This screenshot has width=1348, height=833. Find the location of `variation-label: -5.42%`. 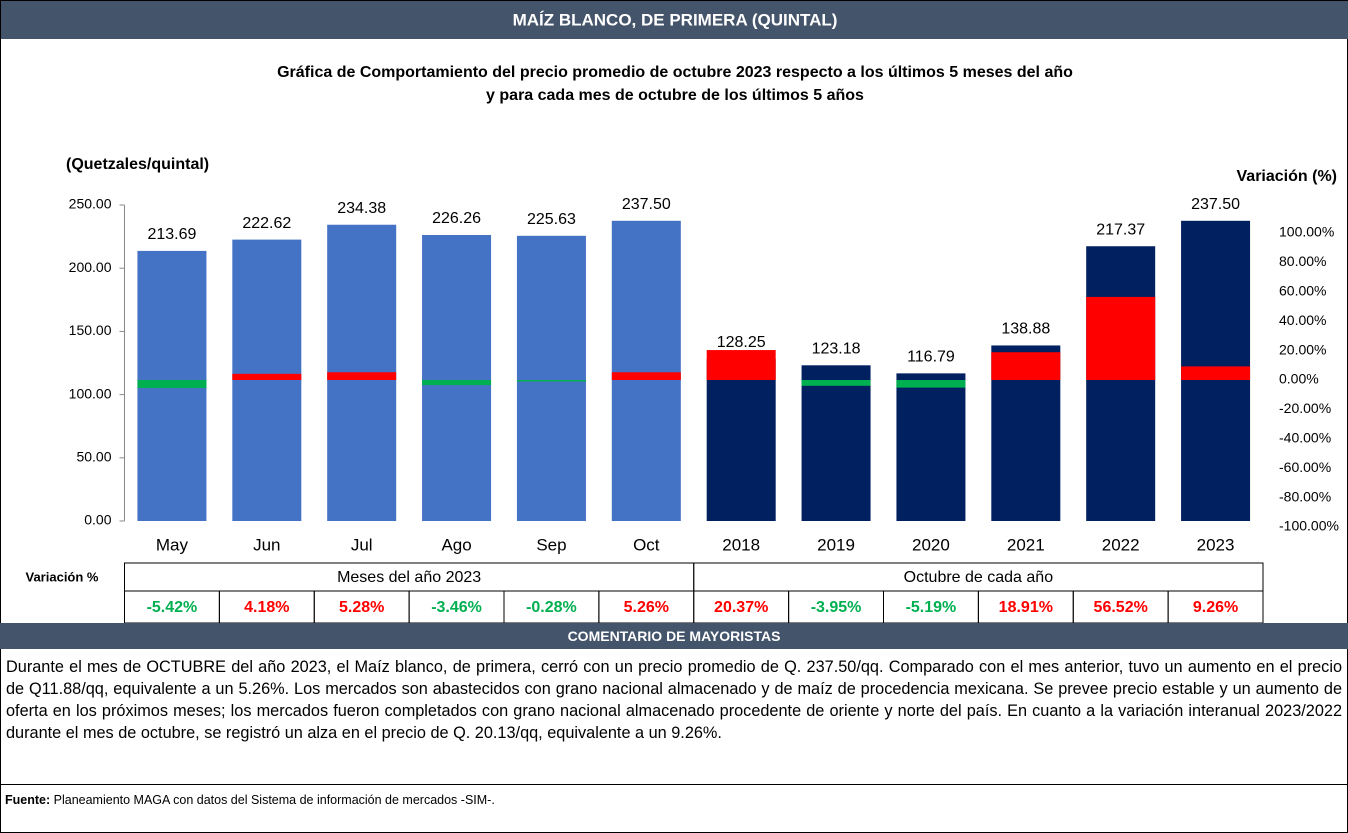

variation-label: -5.42% is located at coordinates (172, 607).